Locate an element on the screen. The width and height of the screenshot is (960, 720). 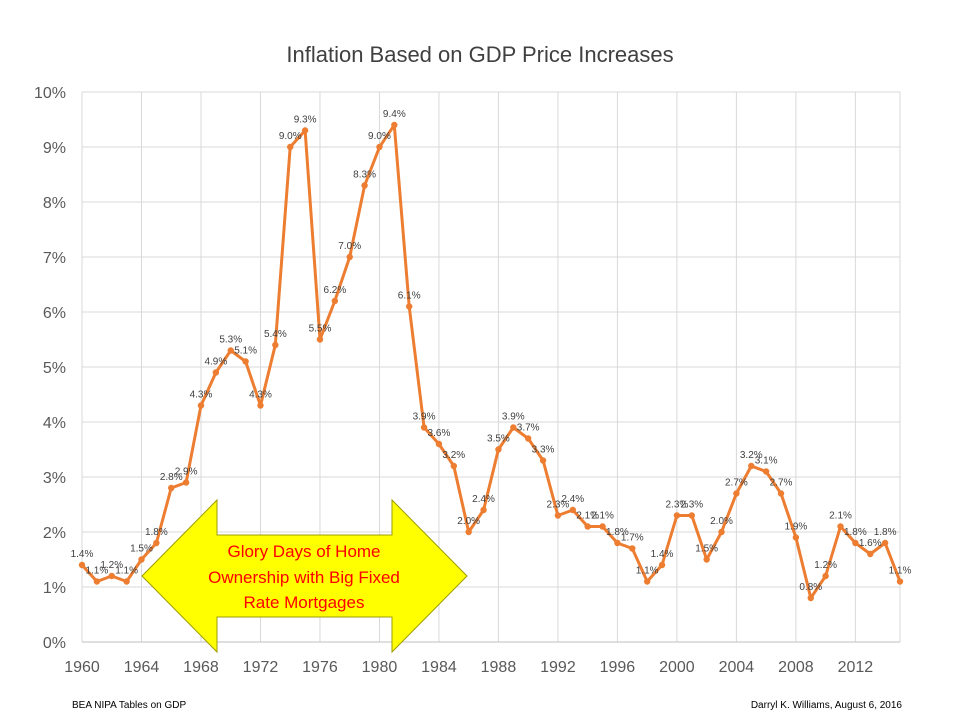
x-tick-label: 1968 is located at coordinates (201, 667).